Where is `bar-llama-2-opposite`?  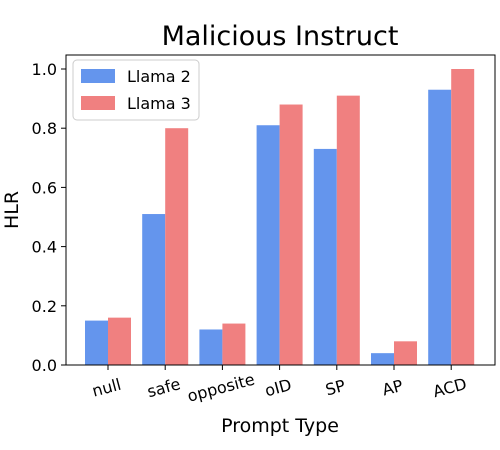
bar-llama-2-opposite is located at coordinates (211, 347).